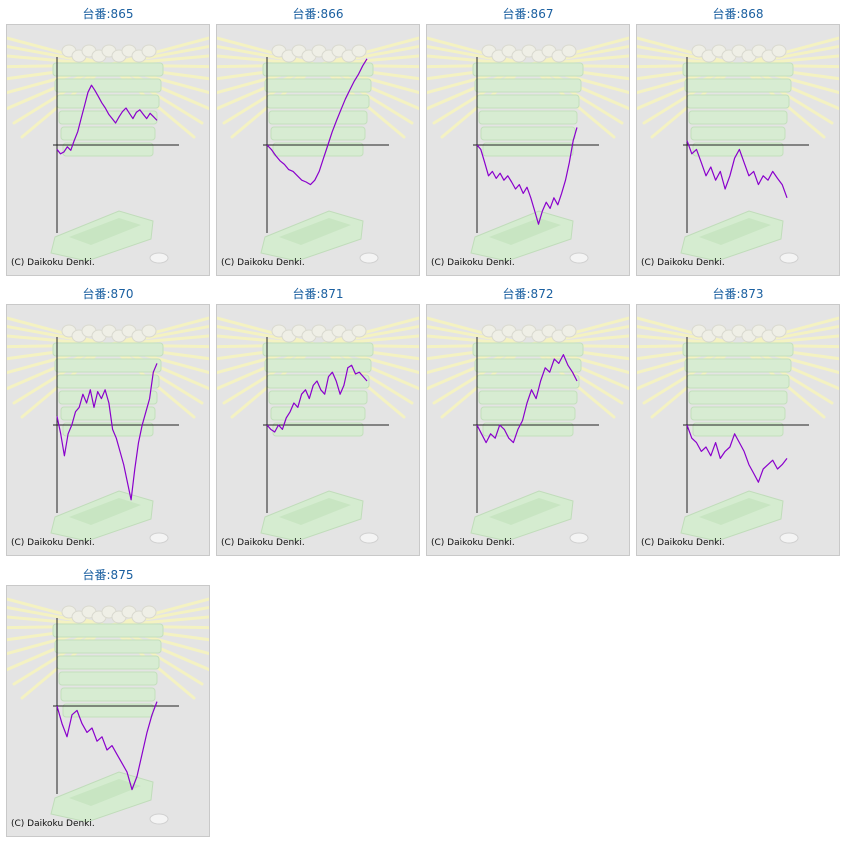 This screenshot has width=844, height=845. What do you see at coordinates (108, 294) in the screenshot?
I see `chart-title: 台番:870` at bounding box center [108, 294].